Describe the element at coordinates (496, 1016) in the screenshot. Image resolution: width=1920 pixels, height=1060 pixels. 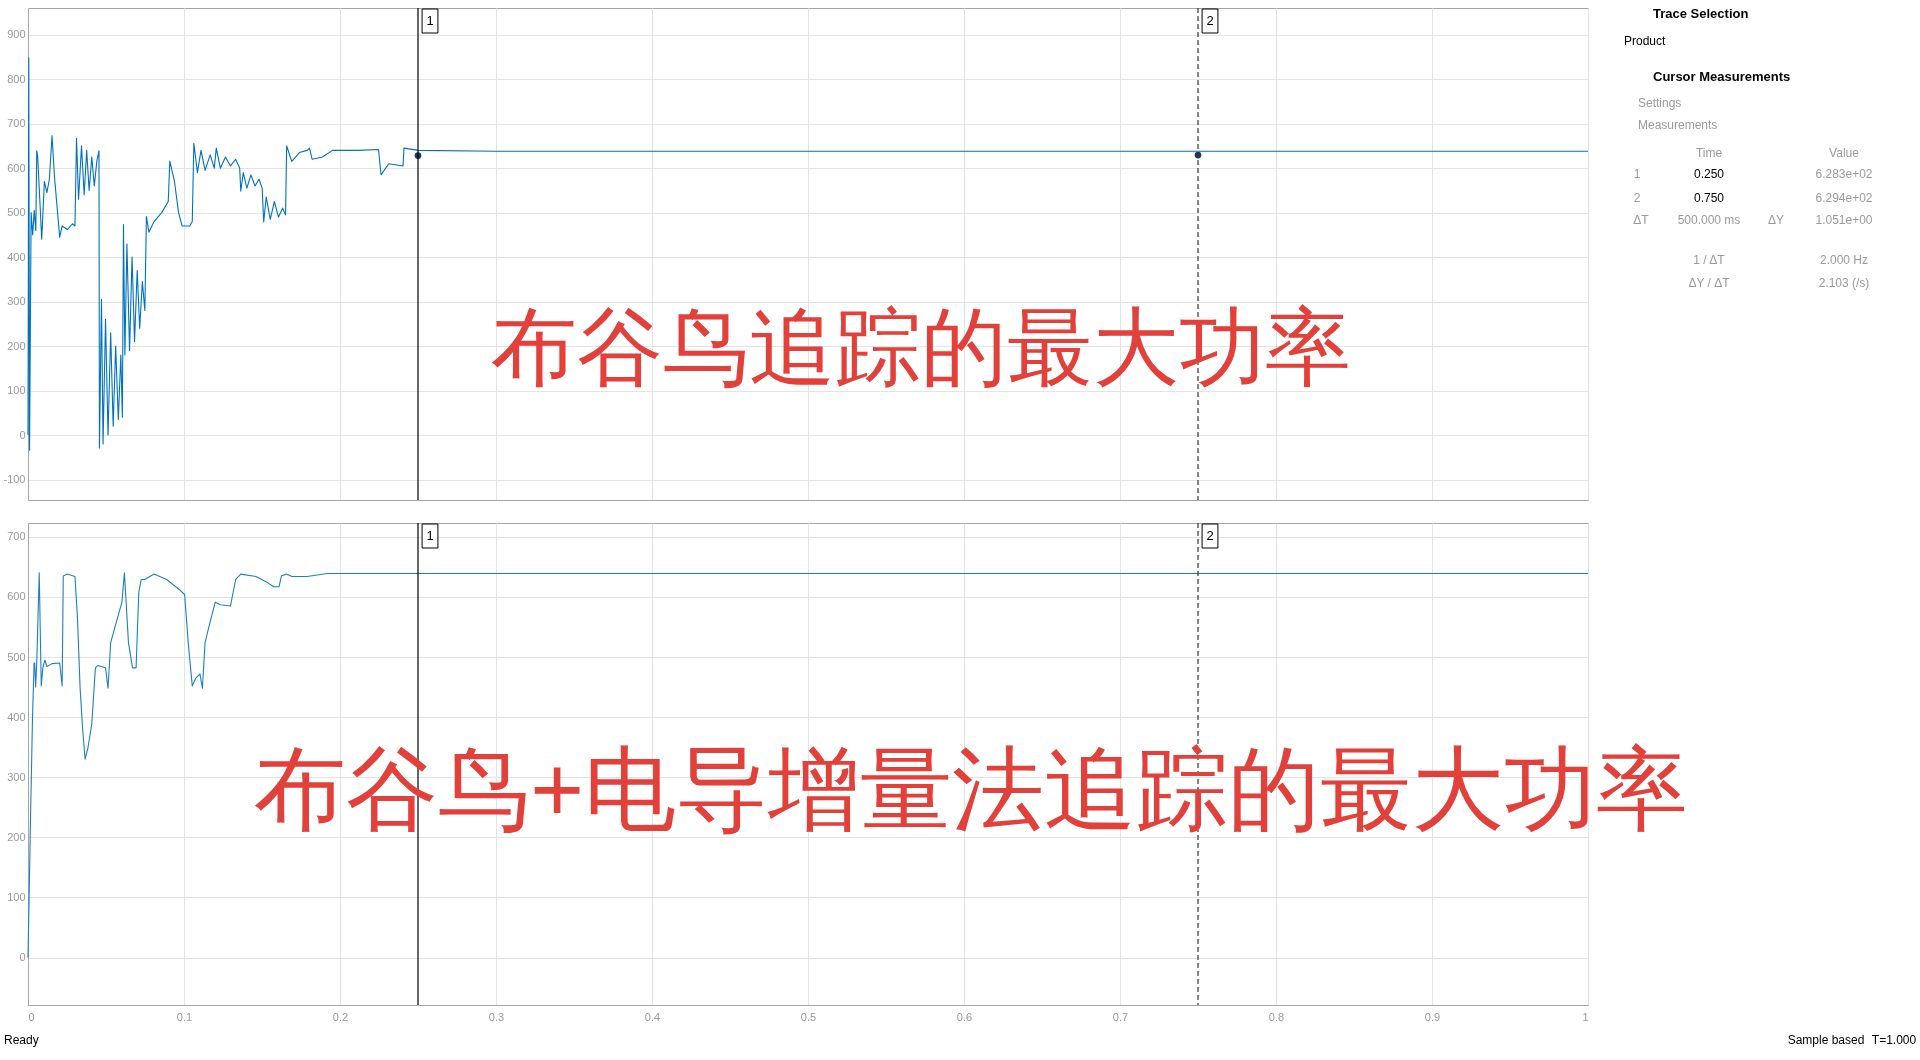
I see `x-tick-label: 0.3` at that location.